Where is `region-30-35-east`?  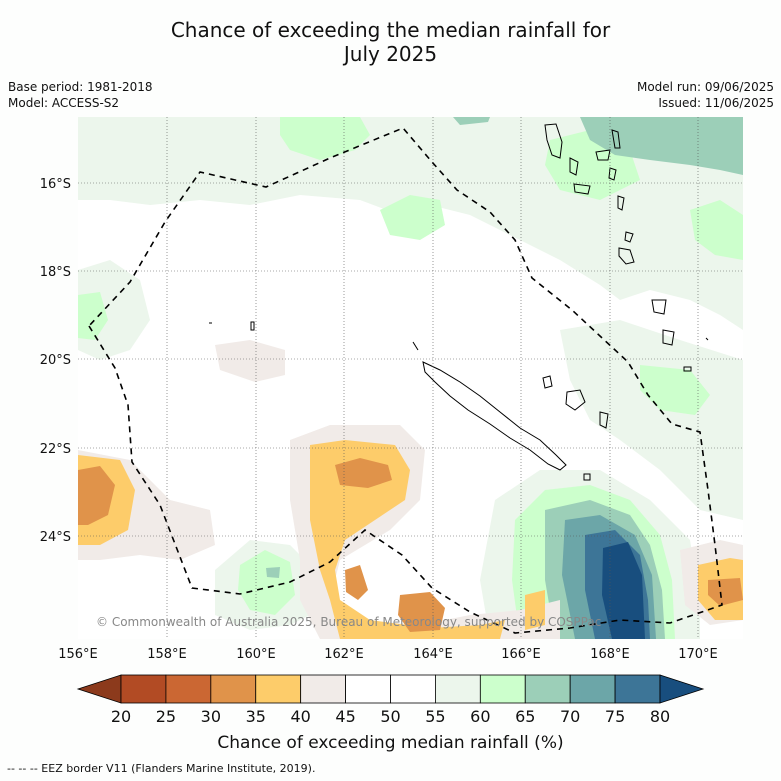 region-30-35-east is located at coordinates (725, 592).